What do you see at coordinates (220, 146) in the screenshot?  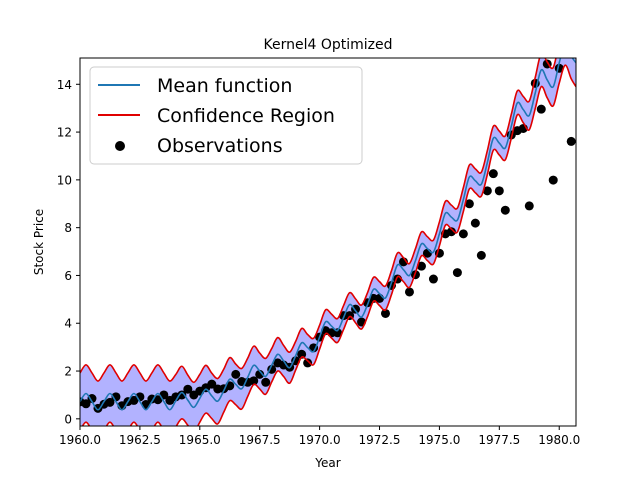 I see `legend-observations-label: Observations` at bounding box center [220, 146].